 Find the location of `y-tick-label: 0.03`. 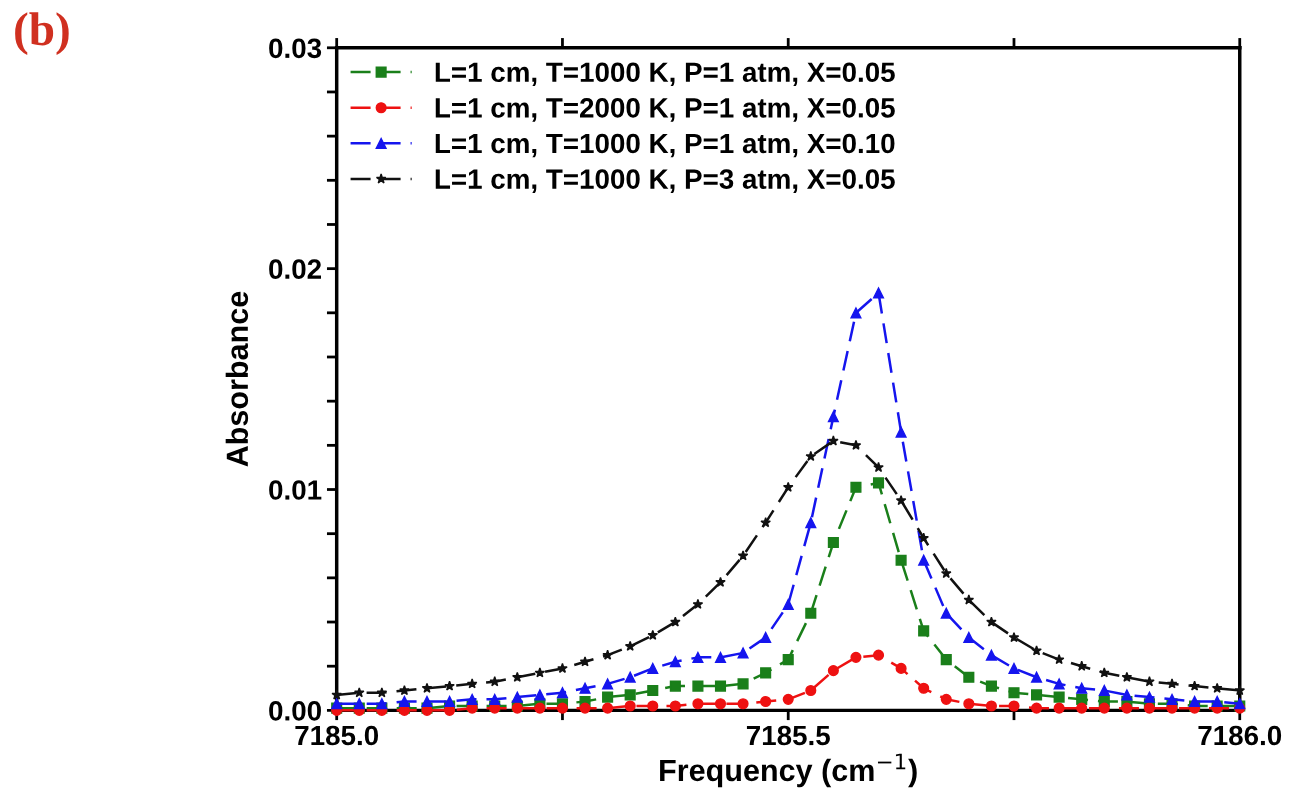

y-tick-label: 0.03 is located at coordinates (295, 48).